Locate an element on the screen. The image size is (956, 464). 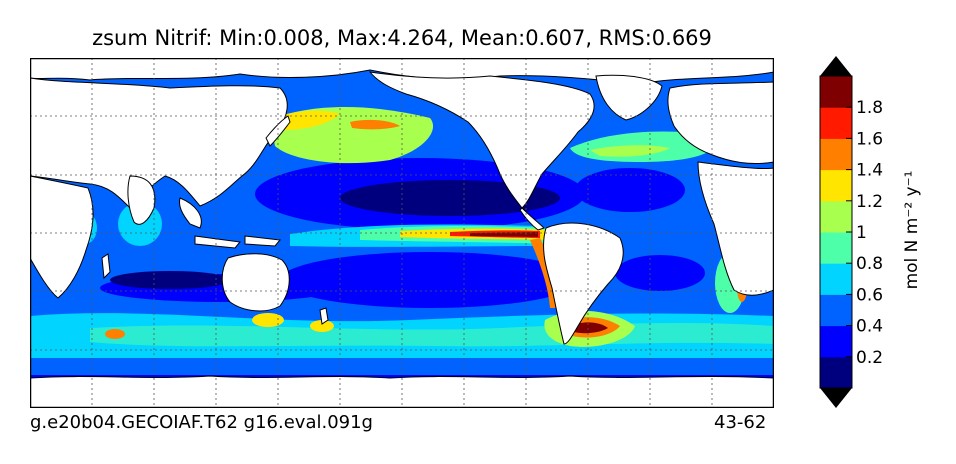
africa-east-edge is located at coordinates (736, 228).